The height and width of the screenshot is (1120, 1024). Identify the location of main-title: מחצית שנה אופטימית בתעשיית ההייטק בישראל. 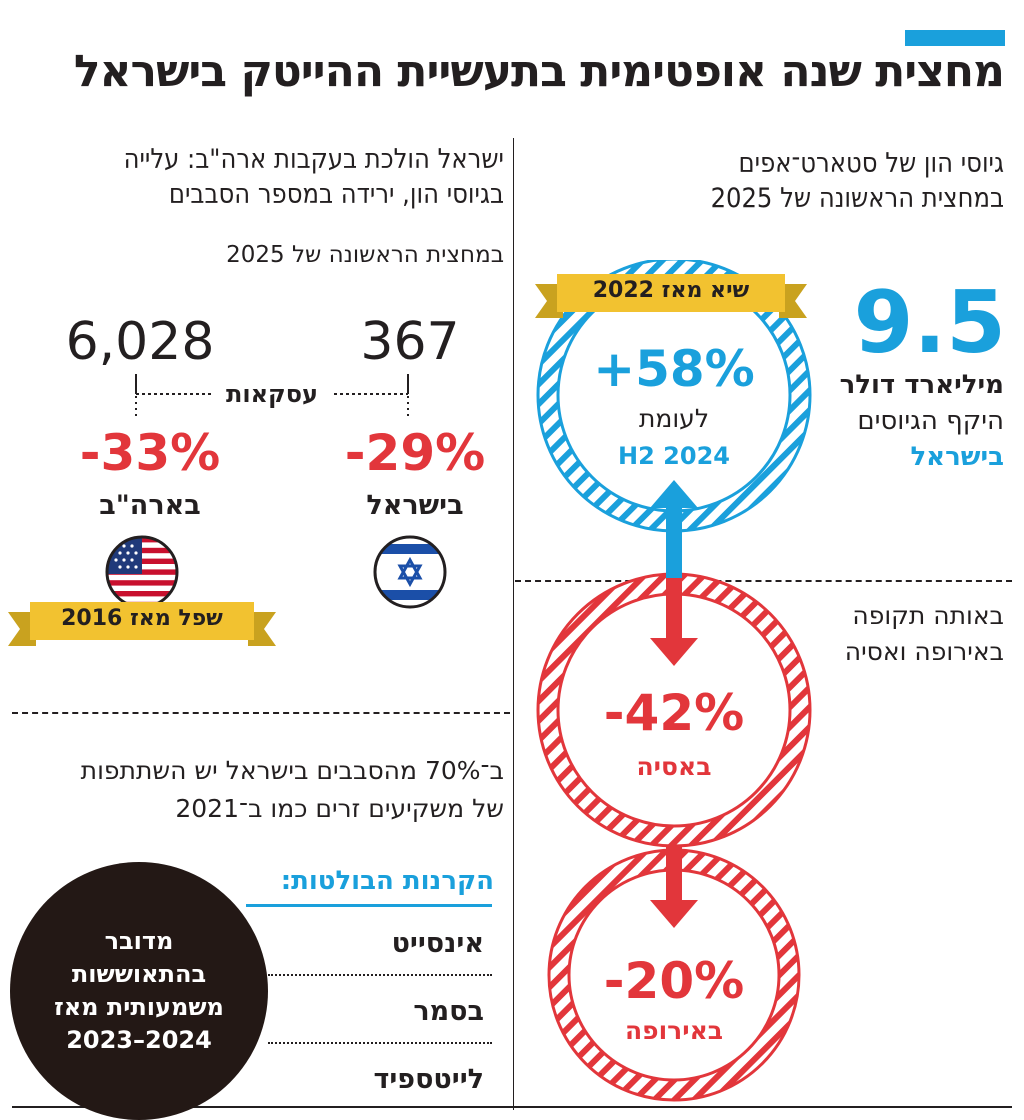
(539, 71).